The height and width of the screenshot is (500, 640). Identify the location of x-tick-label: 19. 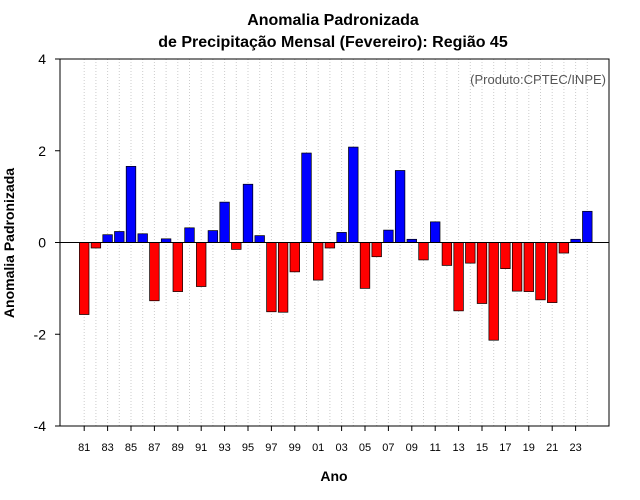
(529, 448).